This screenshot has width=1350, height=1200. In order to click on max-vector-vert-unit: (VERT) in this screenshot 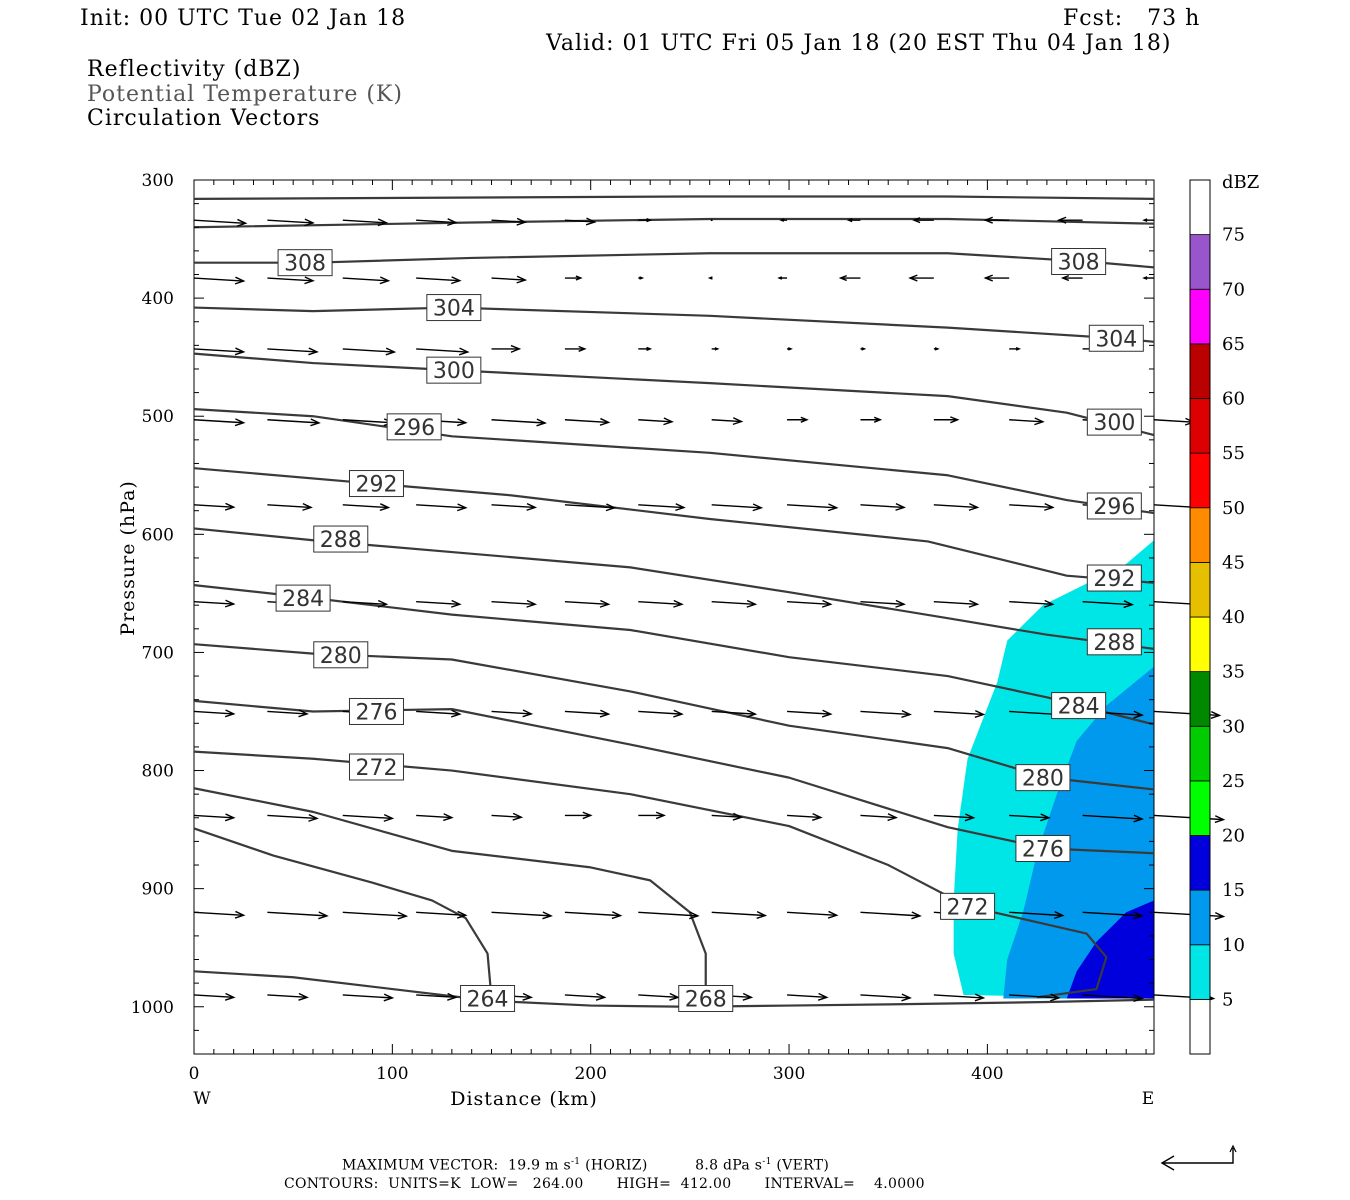, I will do `click(803, 1165)`.